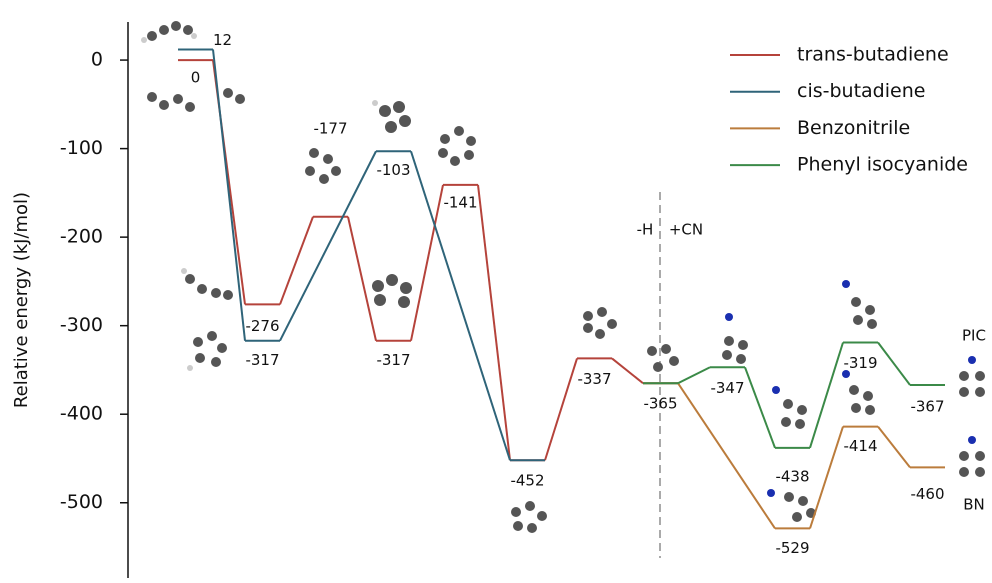 The width and height of the screenshot is (992, 583). I want to click on value-label: -347, so click(727, 388).